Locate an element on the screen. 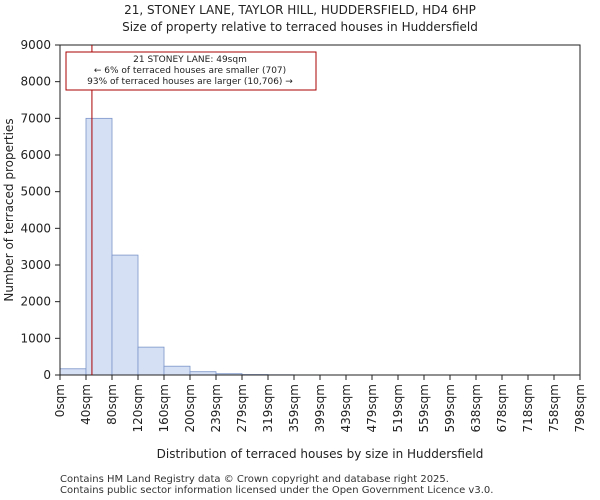  x-tick-label-319sqm: 319sqm is located at coordinates (268, 408).